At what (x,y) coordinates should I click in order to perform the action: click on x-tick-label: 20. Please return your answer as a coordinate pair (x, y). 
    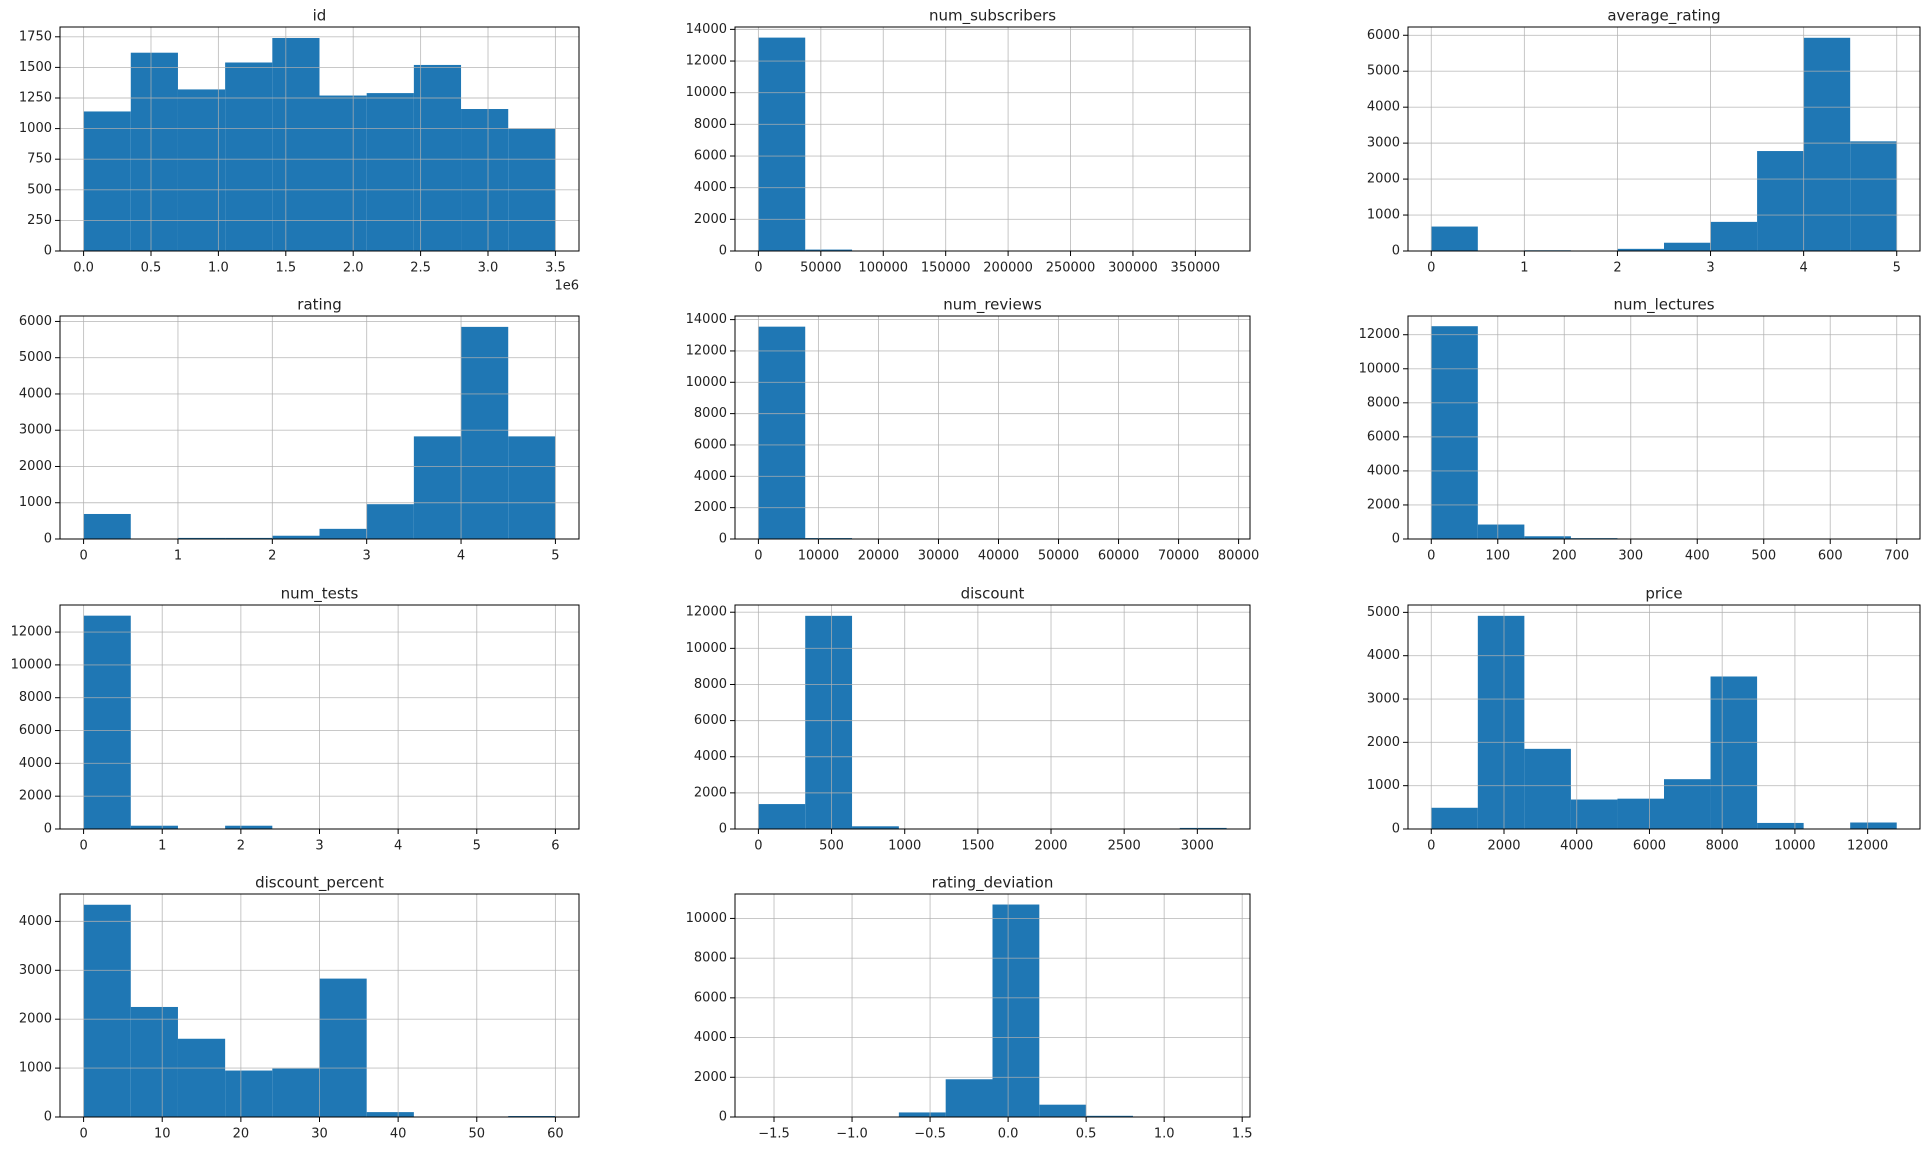
    Looking at the image, I should click on (241, 1134).